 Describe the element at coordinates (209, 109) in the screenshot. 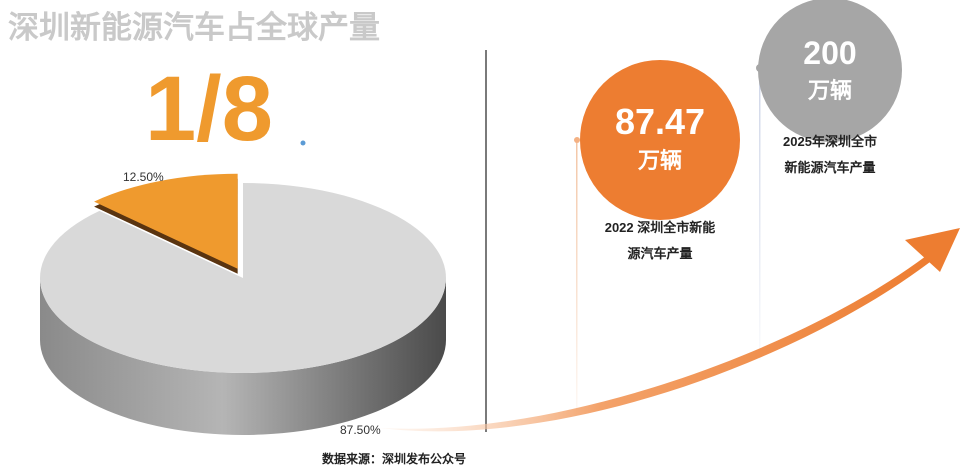

I see `headline: 1/8` at that location.